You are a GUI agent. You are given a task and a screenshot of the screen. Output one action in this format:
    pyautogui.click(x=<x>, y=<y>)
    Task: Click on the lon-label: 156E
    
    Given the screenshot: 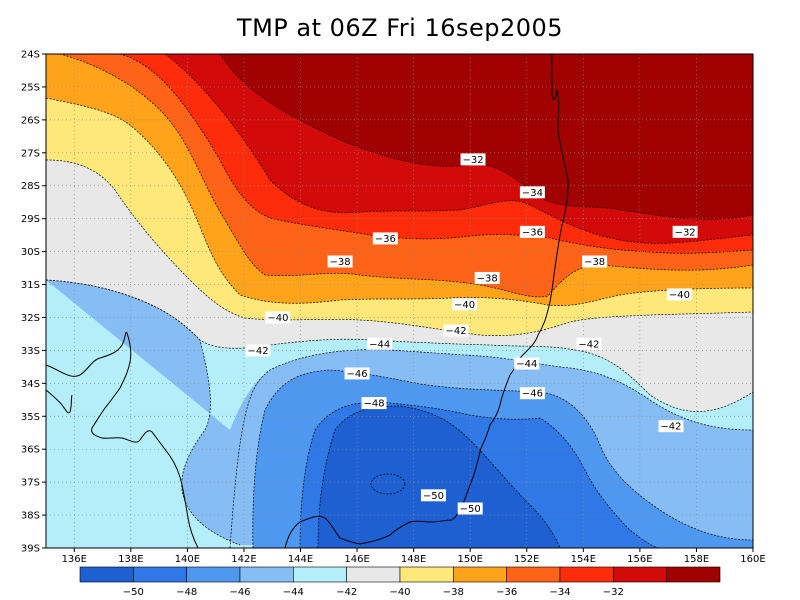 What is the action you would take?
    pyautogui.click(x=639, y=559)
    